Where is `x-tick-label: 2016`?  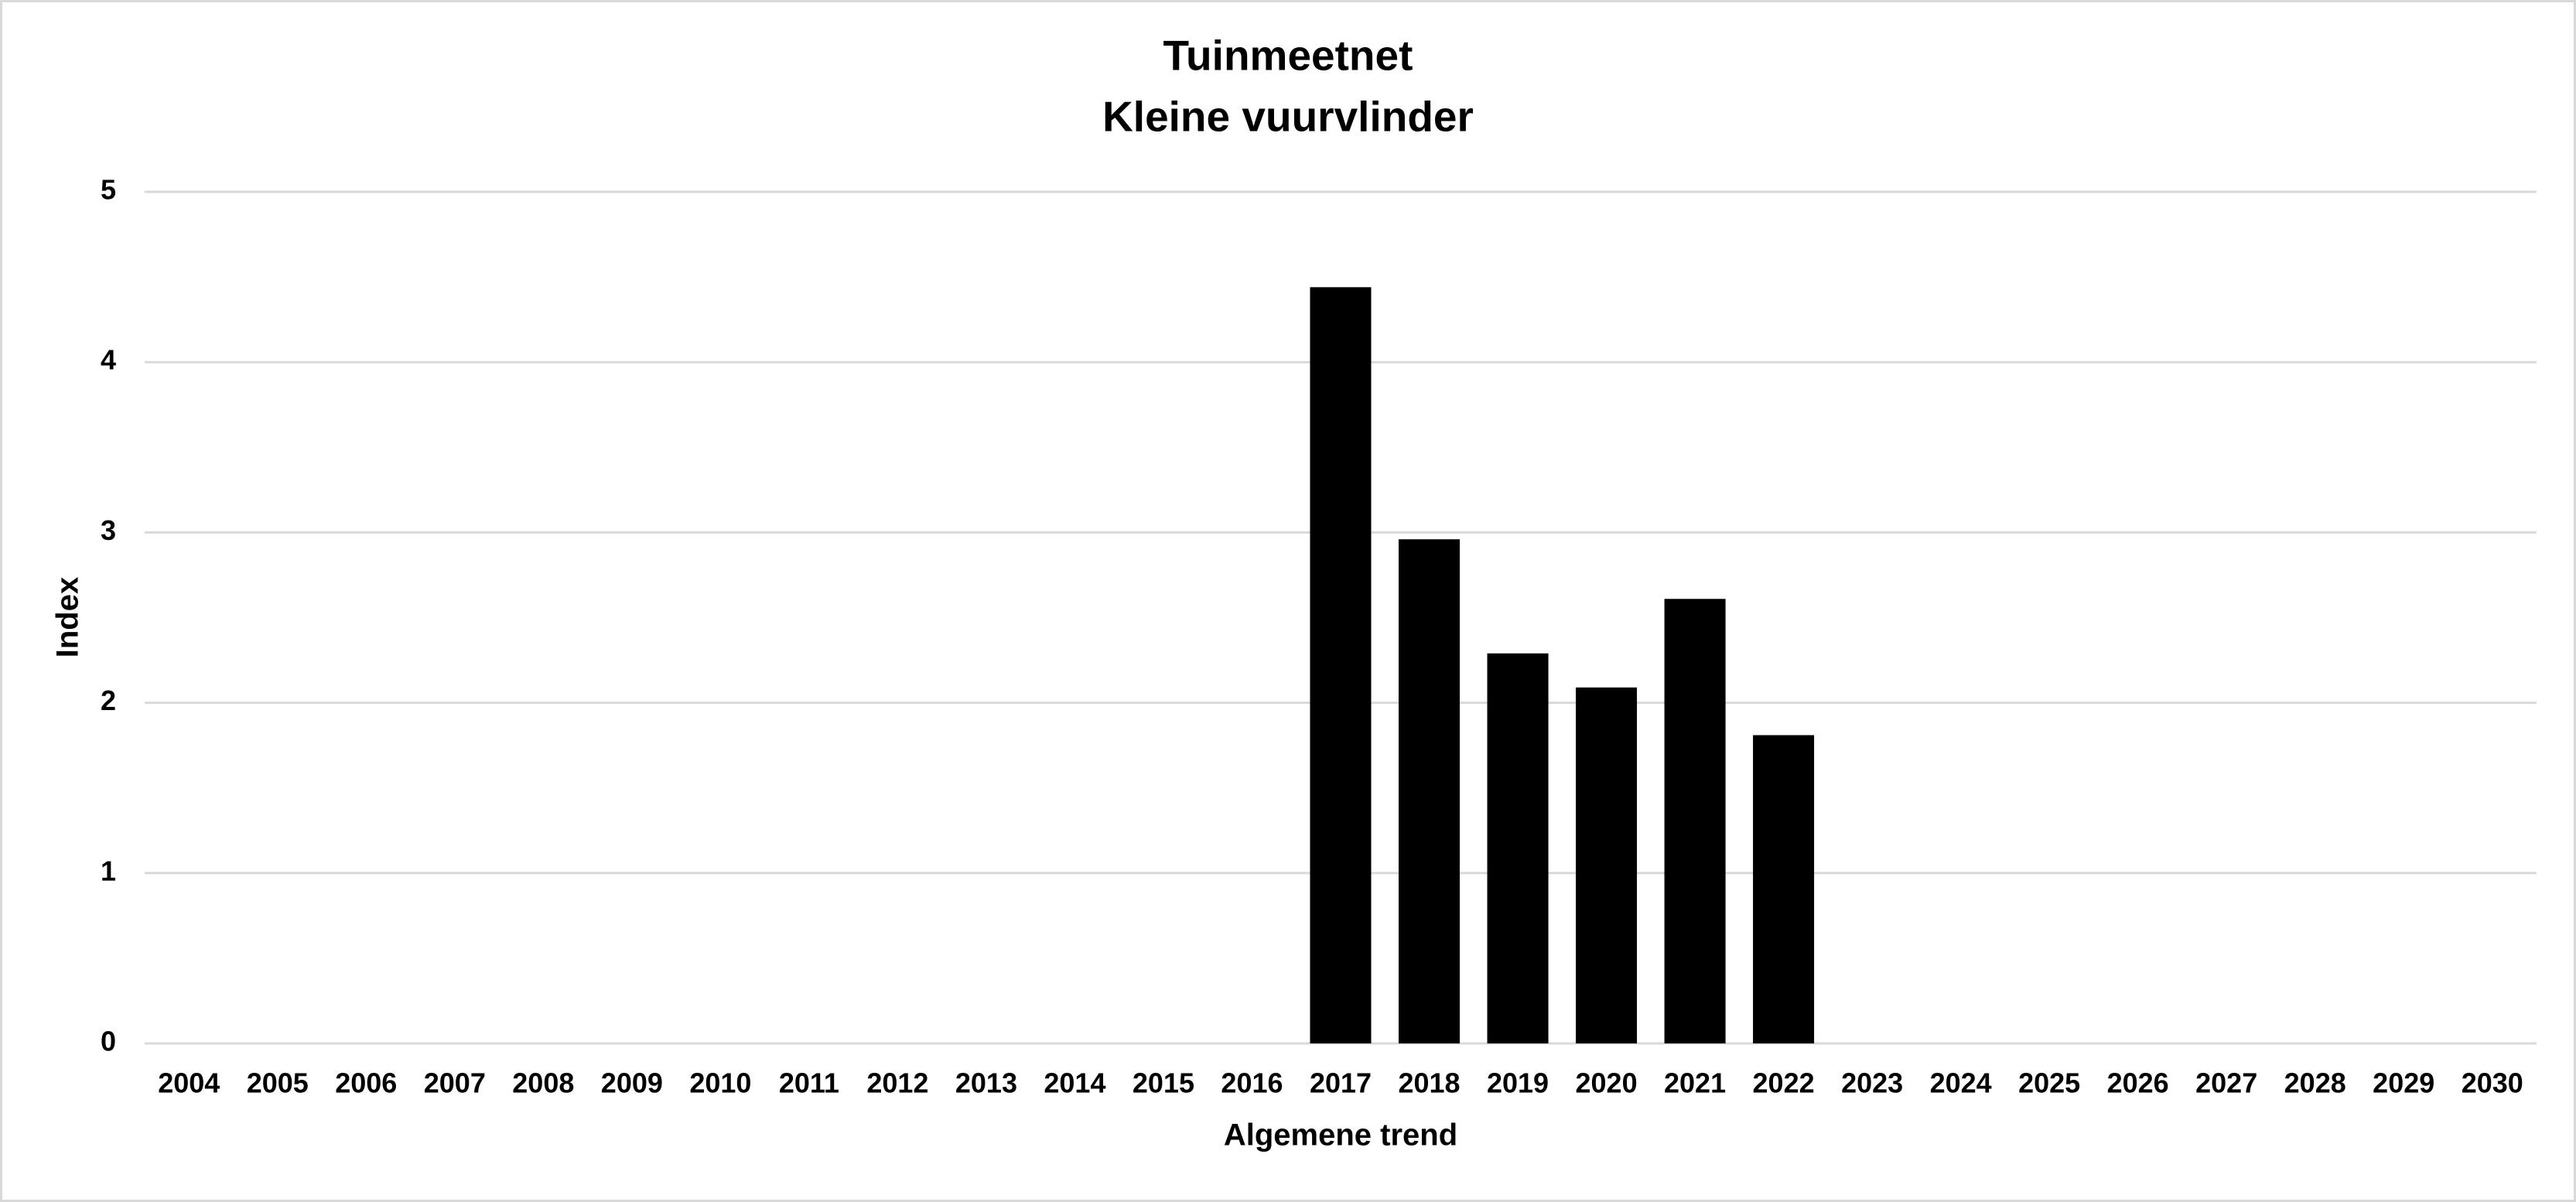 x-tick-label: 2016 is located at coordinates (1252, 1083).